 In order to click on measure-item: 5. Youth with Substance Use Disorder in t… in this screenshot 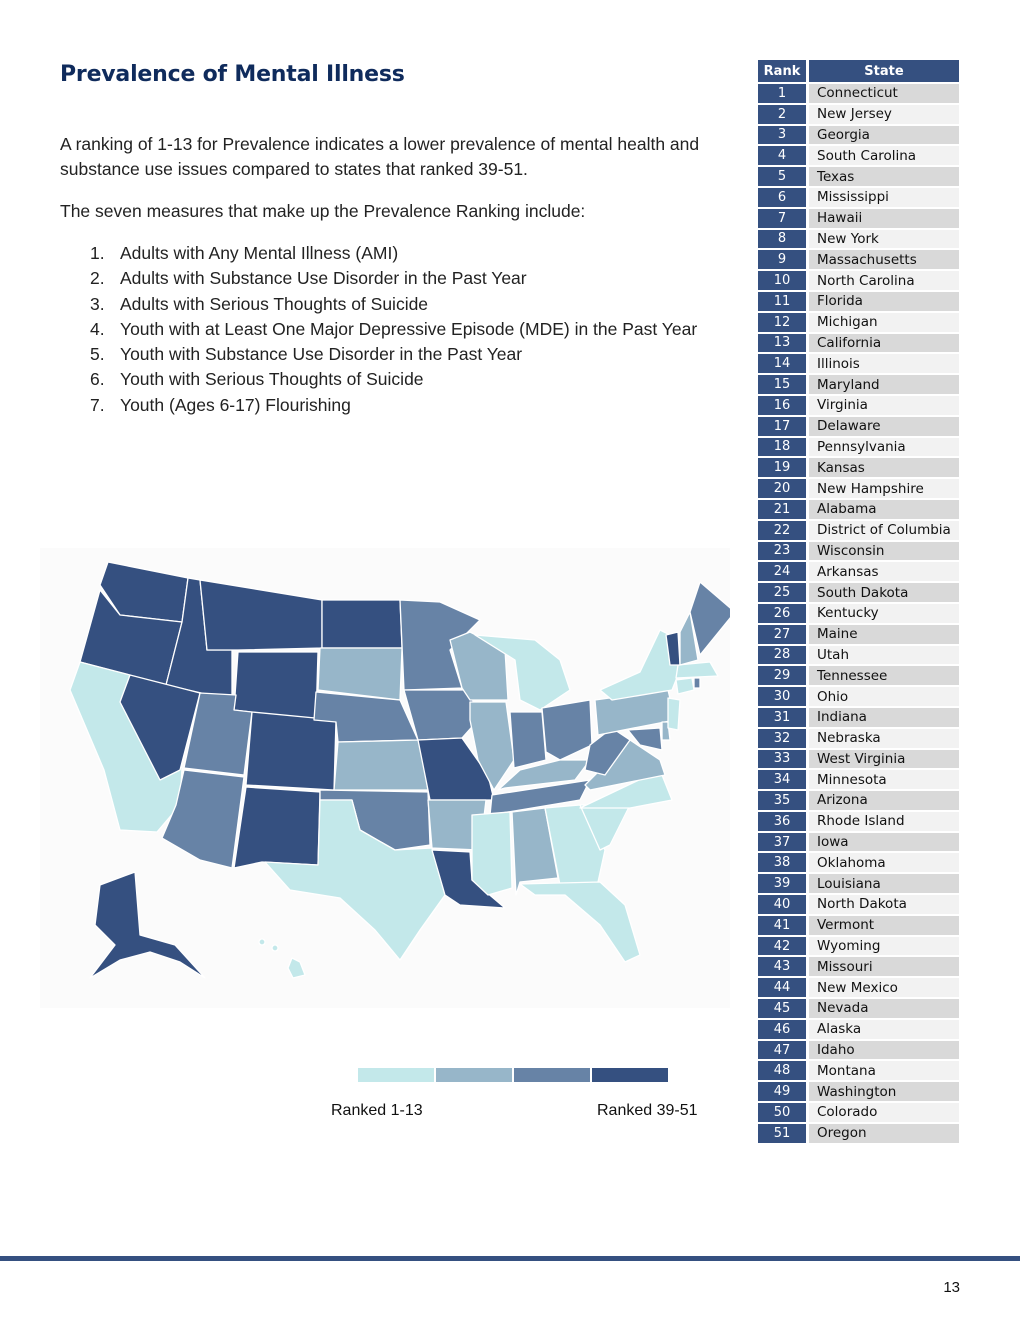, I will do `click(306, 354)`.